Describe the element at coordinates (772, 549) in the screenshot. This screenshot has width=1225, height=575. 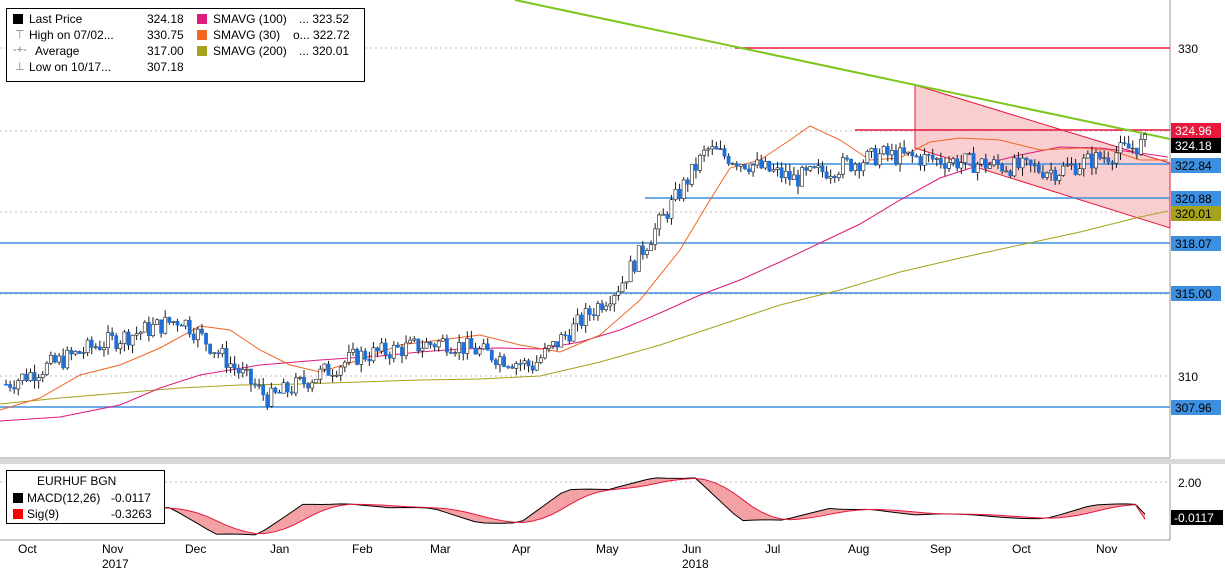
I see `month-label: Jul` at that location.